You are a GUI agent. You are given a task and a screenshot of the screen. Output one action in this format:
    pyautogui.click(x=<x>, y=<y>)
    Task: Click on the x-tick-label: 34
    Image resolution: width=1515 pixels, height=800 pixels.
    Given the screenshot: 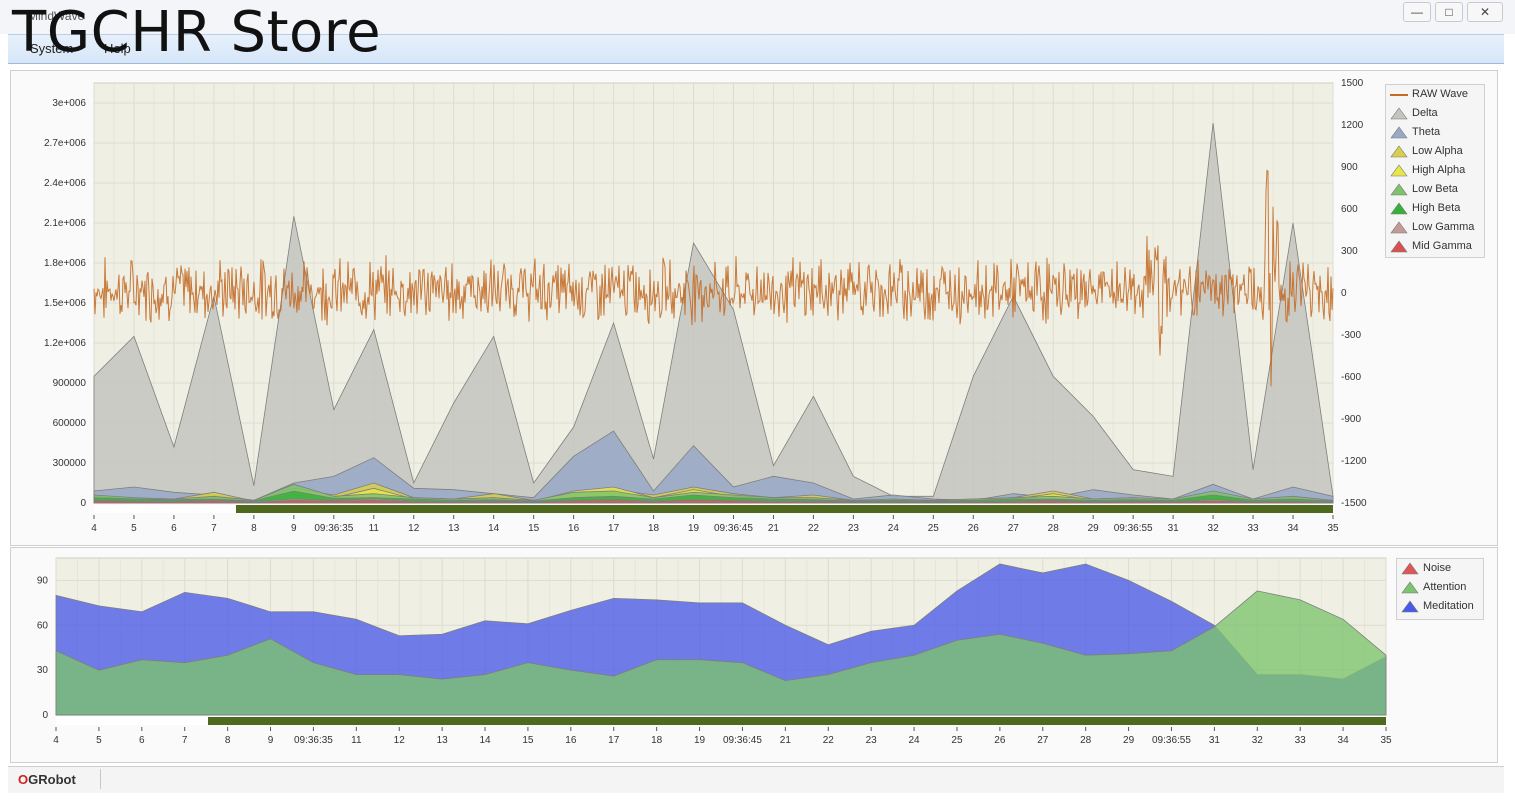 What is the action you would take?
    pyautogui.click(x=1293, y=528)
    